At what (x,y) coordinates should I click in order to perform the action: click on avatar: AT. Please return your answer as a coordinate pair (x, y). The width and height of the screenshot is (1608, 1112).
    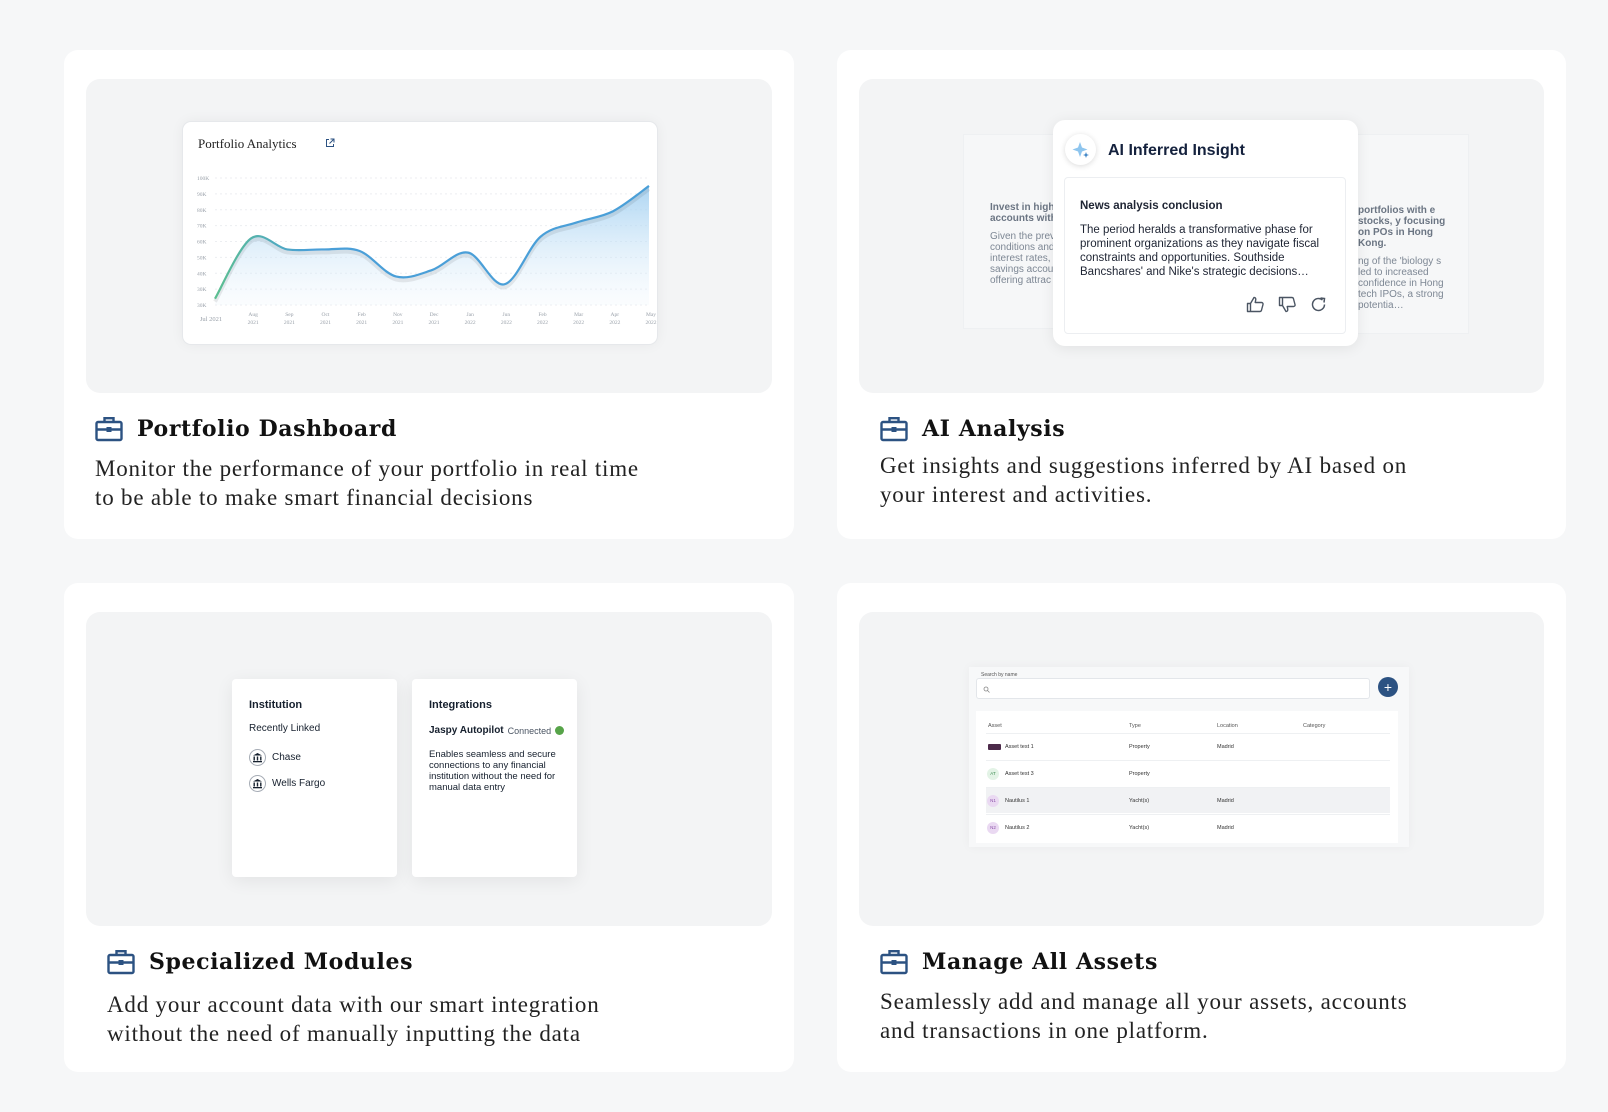
    Looking at the image, I should click on (993, 774).